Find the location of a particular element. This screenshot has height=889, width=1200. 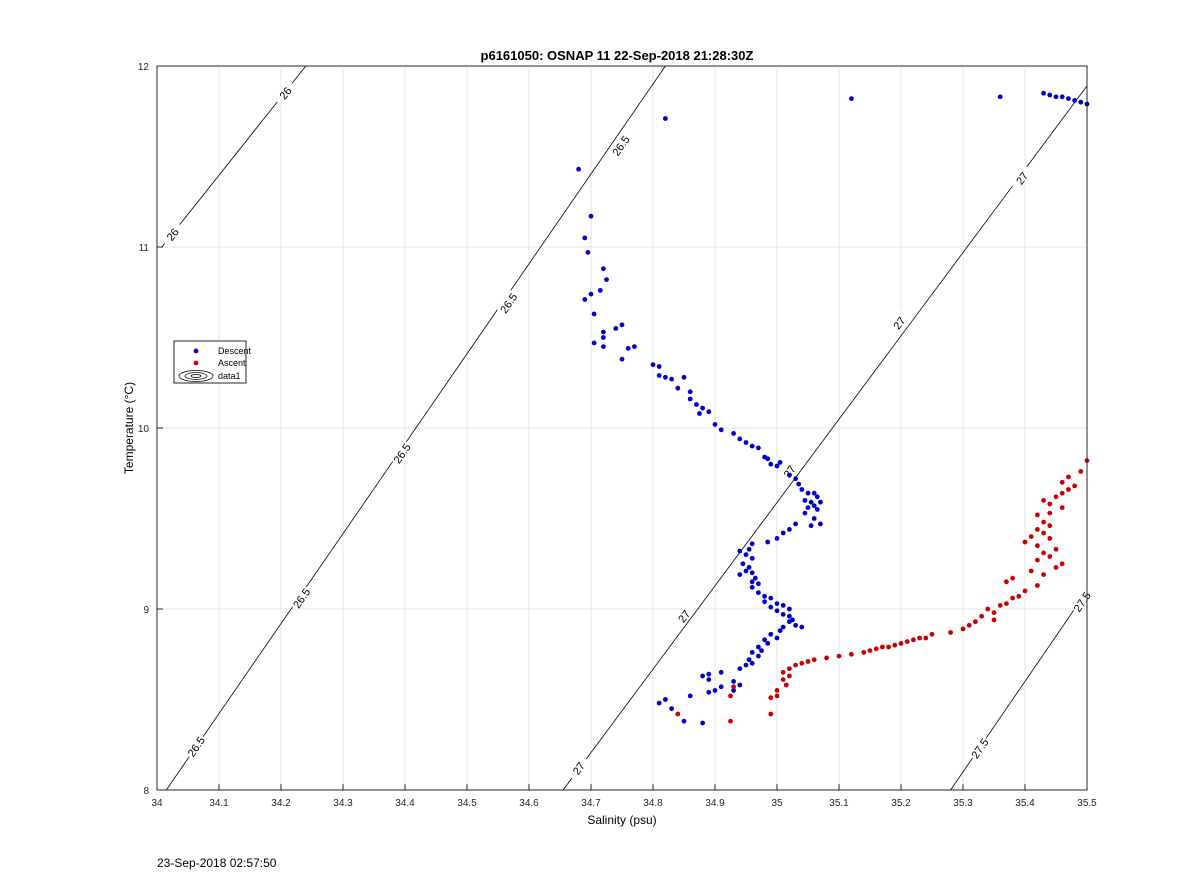

x-tick-label: 35.2 is located at coordinates (901, 803).